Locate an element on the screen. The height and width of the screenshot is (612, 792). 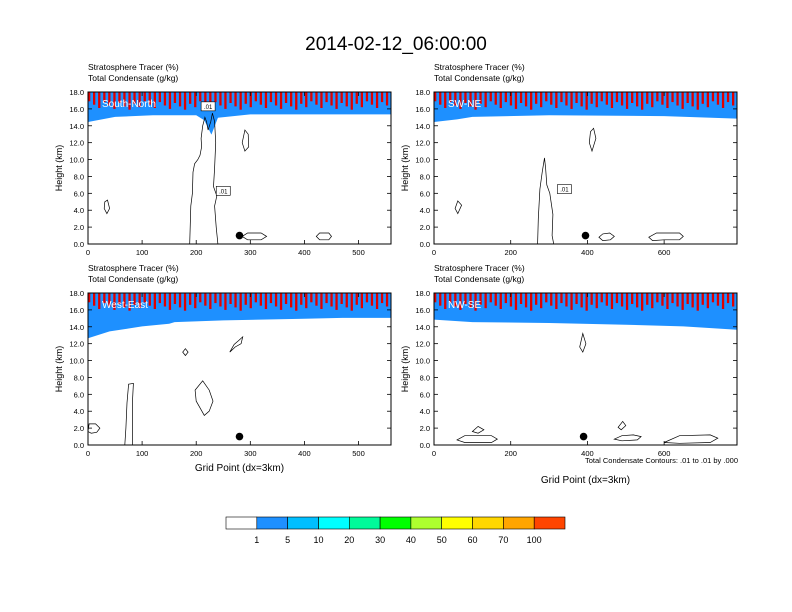
panel-label: West-East is located at coordinates (125, 305).